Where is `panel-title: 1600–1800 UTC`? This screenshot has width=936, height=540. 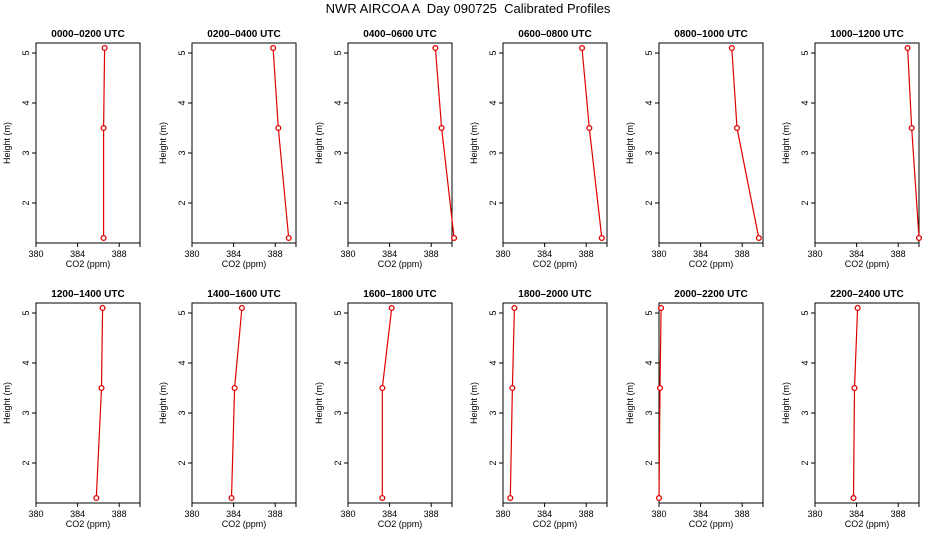
panel-title: 1600–1800 UTC is located at coordinates (399, 294).